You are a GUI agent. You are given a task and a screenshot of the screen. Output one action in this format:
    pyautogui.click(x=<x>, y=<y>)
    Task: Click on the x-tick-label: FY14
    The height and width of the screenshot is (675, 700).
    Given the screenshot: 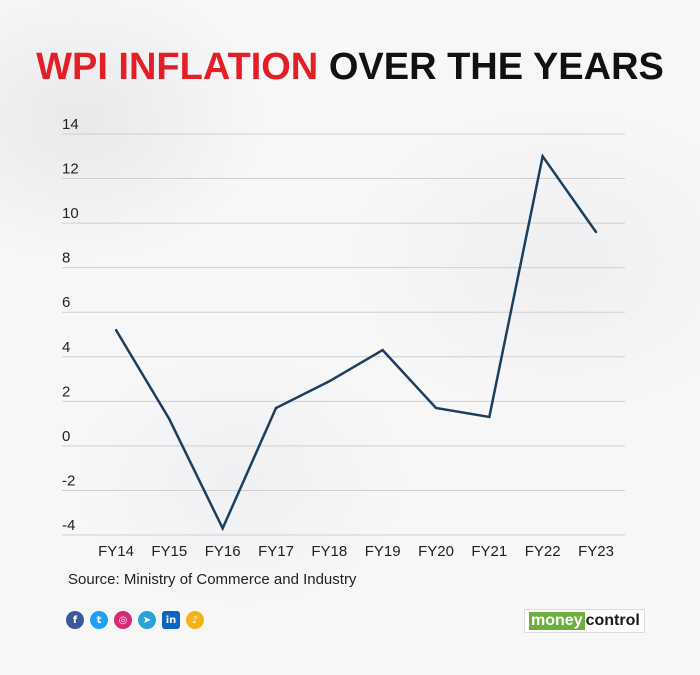 What is the action you would take?
    pyautogui.click(x=116, y=551)
    